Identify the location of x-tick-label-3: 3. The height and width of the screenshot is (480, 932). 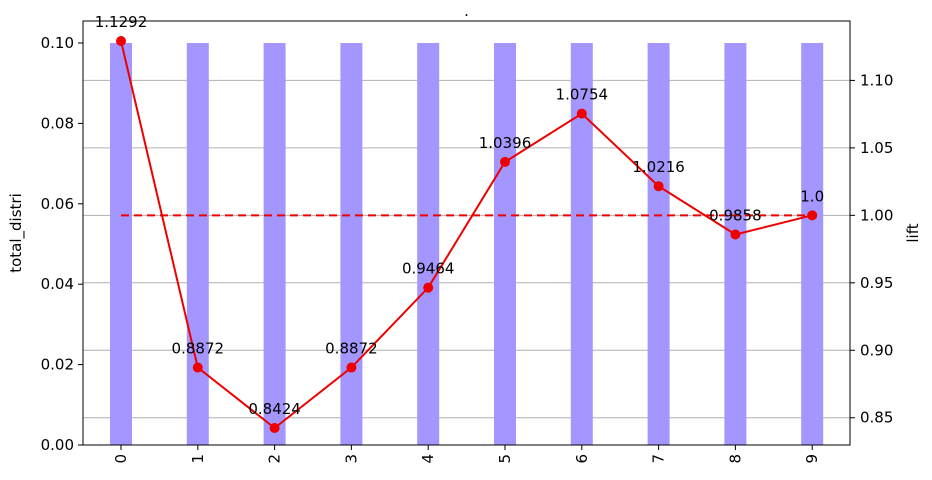
(351, 459).